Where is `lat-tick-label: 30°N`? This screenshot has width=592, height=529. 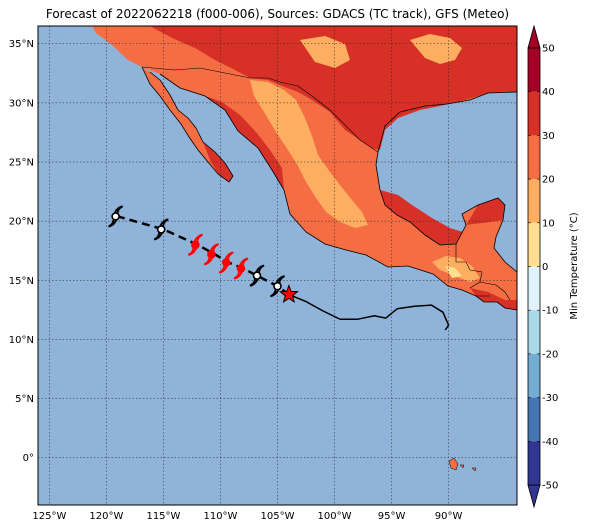 lat-tick-label: 30°N is located at coordinates (21, 103).